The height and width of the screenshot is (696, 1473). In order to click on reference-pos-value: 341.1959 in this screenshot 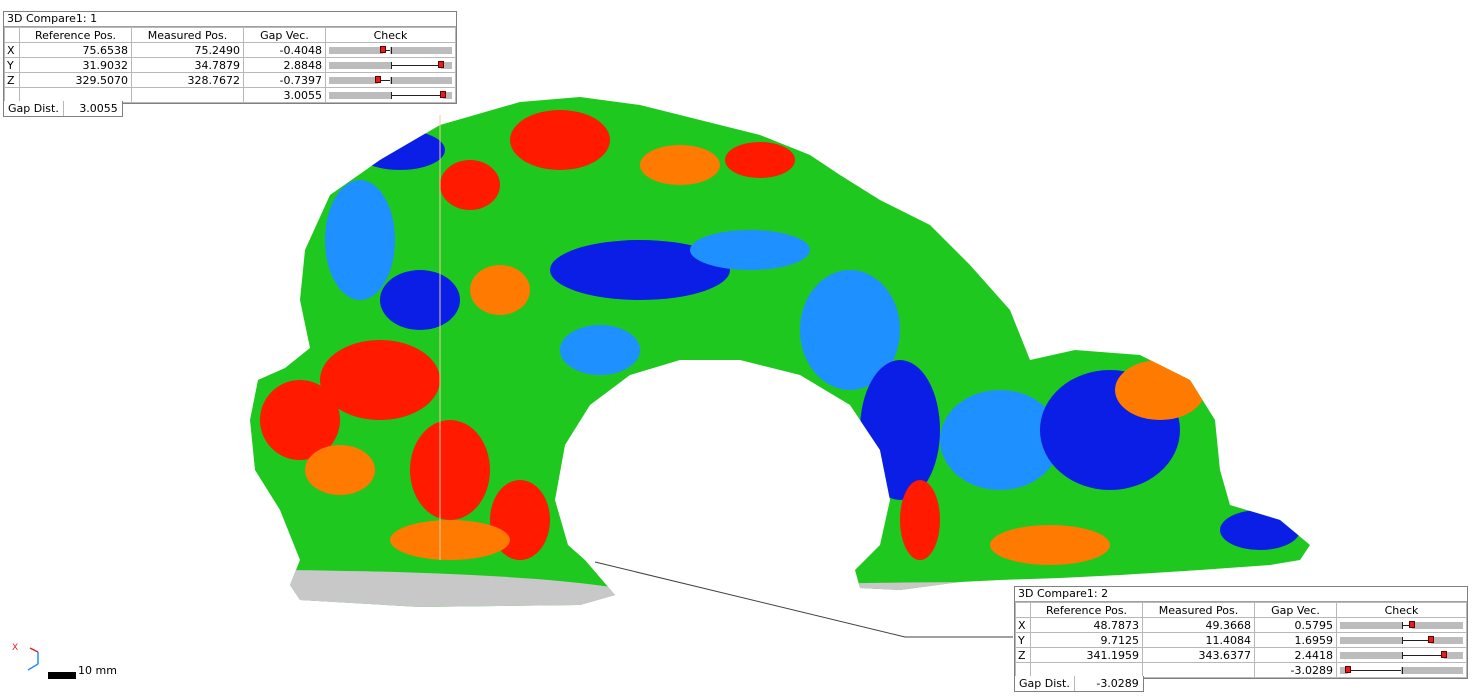, I will do `click(1086, 655)`.